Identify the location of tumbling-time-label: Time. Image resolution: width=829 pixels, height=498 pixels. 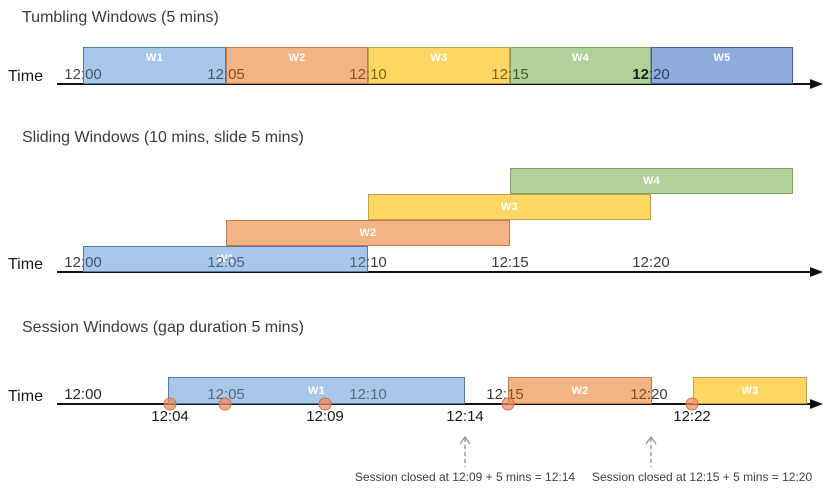
(25, 76).